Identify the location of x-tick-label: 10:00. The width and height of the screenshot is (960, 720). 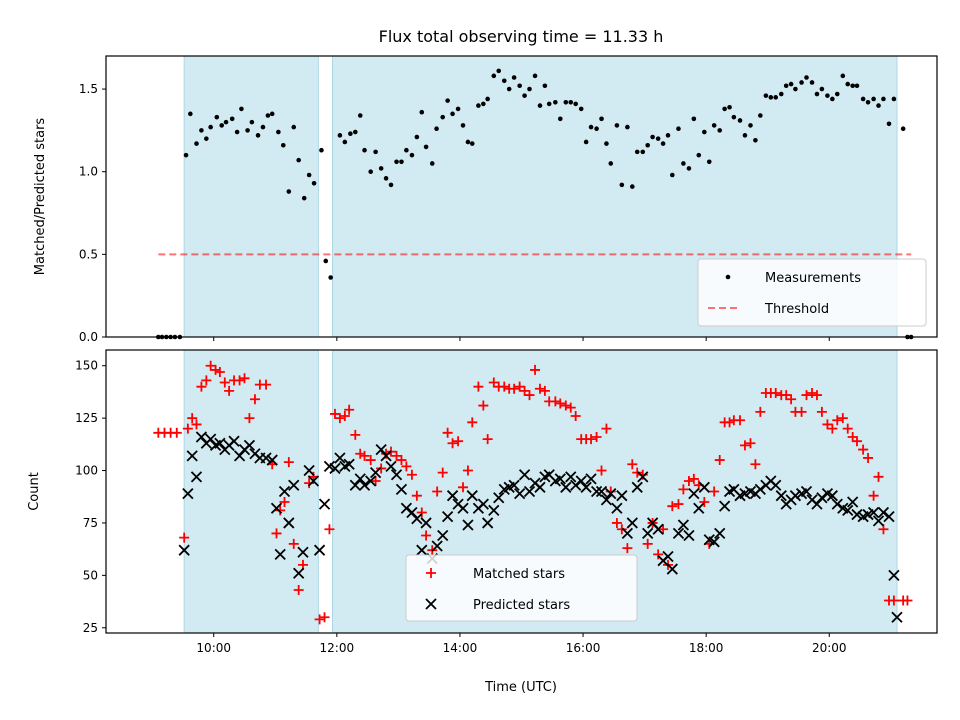
(213, 648).